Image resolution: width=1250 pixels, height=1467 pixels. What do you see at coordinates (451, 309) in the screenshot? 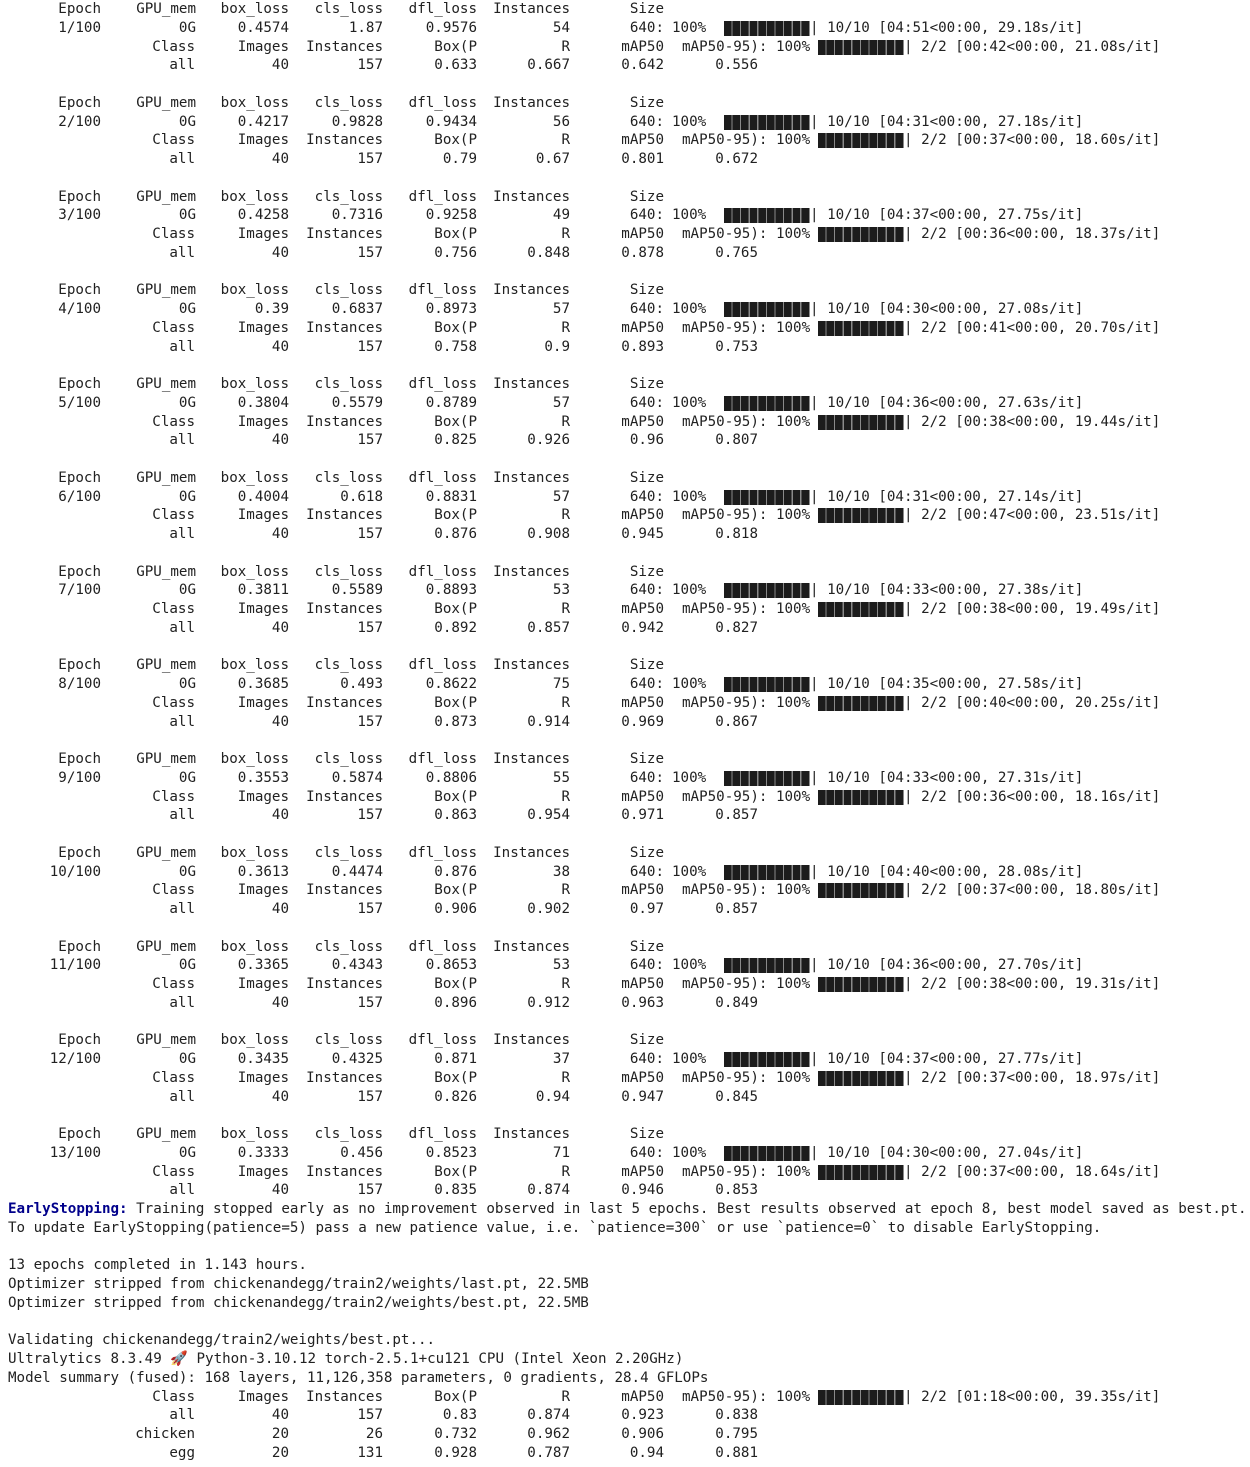
I see `dfl-loss: 0.8973` at bounding box center [451, 309].